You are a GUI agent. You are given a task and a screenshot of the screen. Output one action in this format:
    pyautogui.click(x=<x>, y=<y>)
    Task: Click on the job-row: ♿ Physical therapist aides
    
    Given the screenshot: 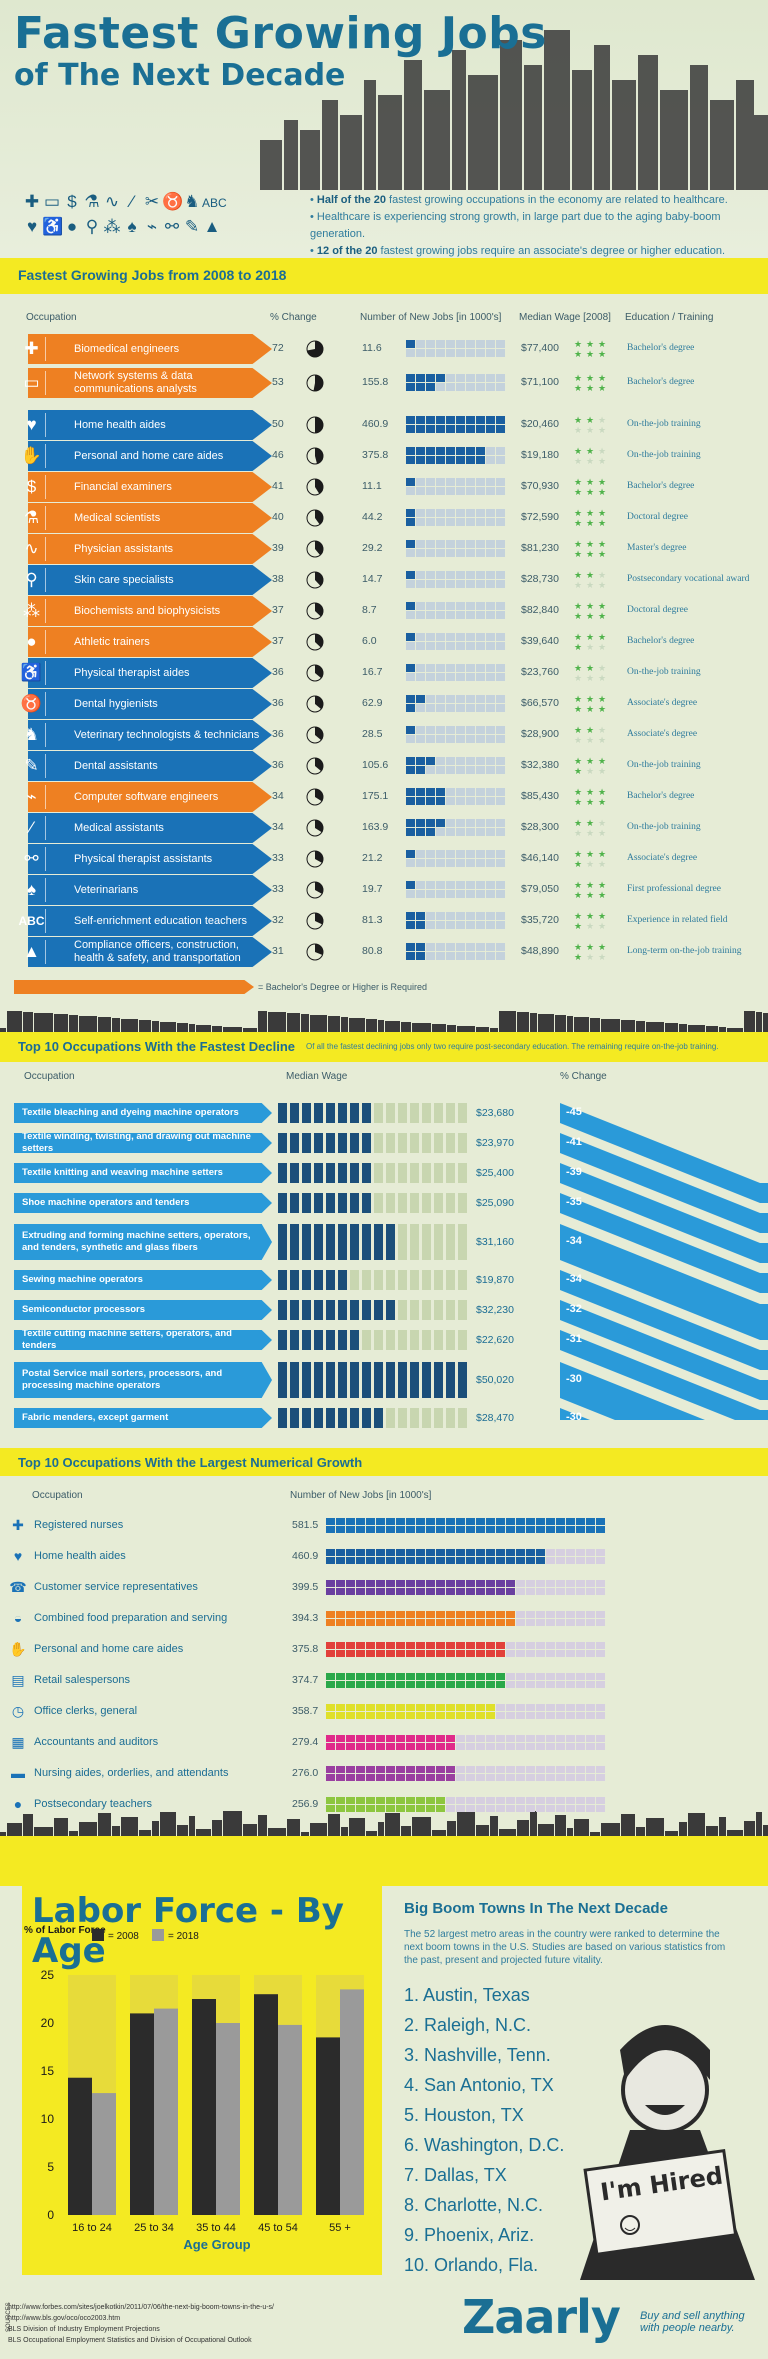 What is the action you would take?
    pyautogui.click(x=143, y=673)
    